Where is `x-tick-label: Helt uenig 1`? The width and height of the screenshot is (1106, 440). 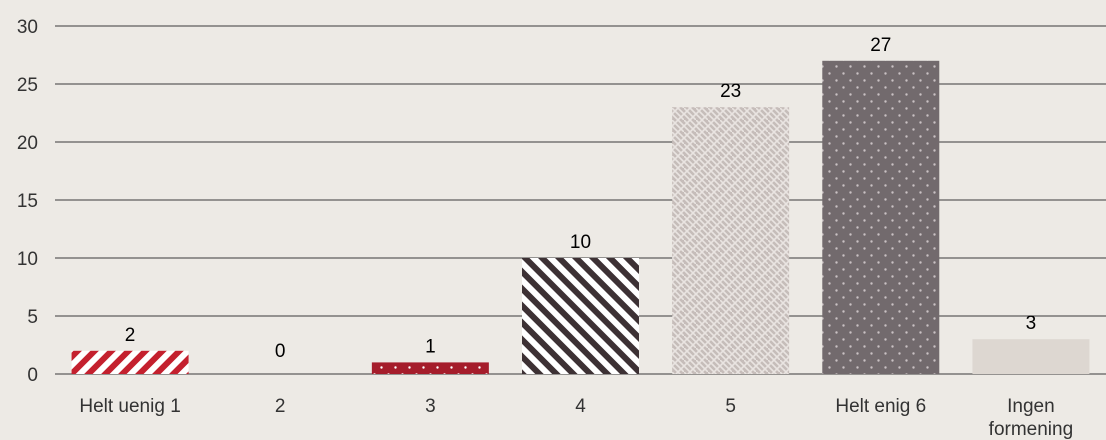 x-tick-label: Helt uenig 1 is located at coordinates (129, 406).